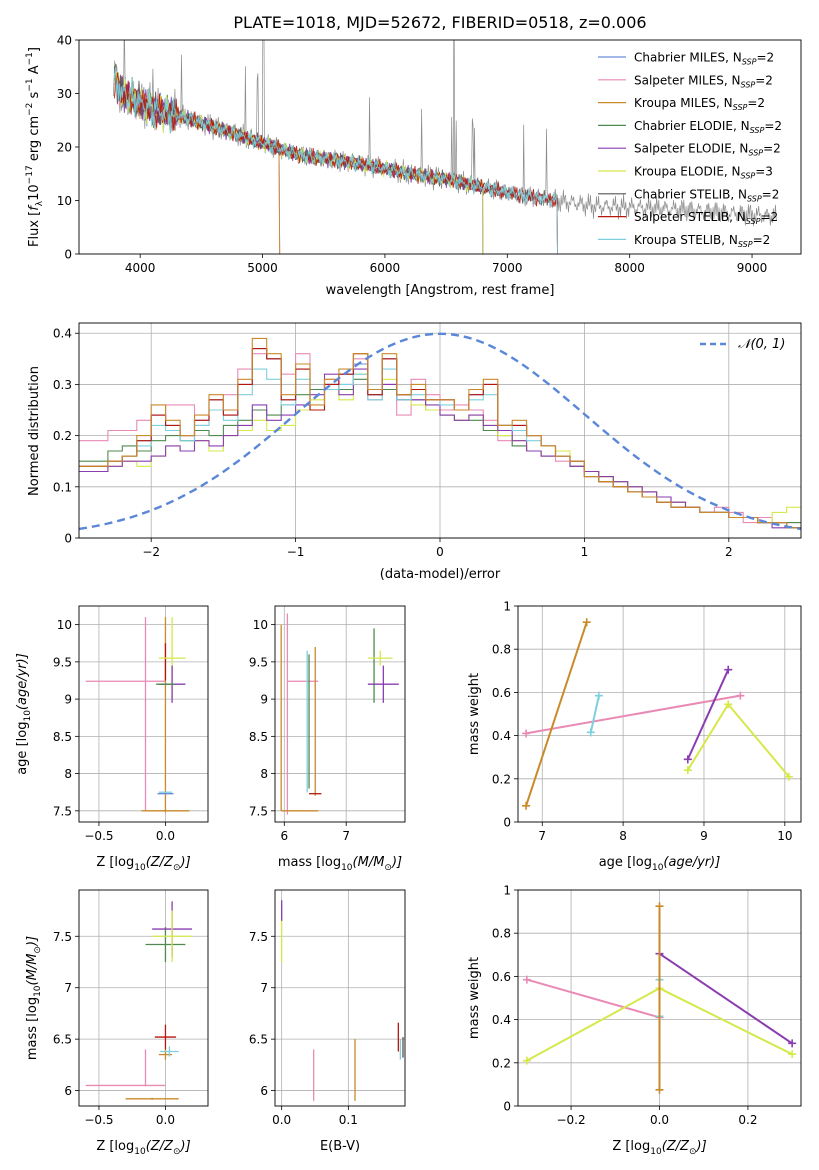  I want to click on label-part: A, so click(34, 71).